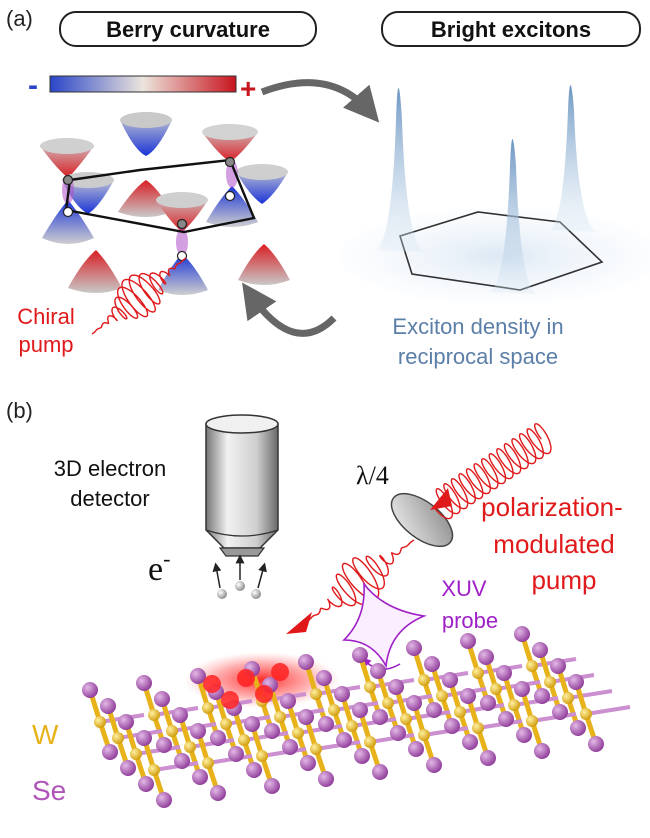 The image size is (650, 838). What do you see at coordinates (372, 475) in the screenshot?
I see `waveplate-label: λ/4` at bounding box center [372, 475].